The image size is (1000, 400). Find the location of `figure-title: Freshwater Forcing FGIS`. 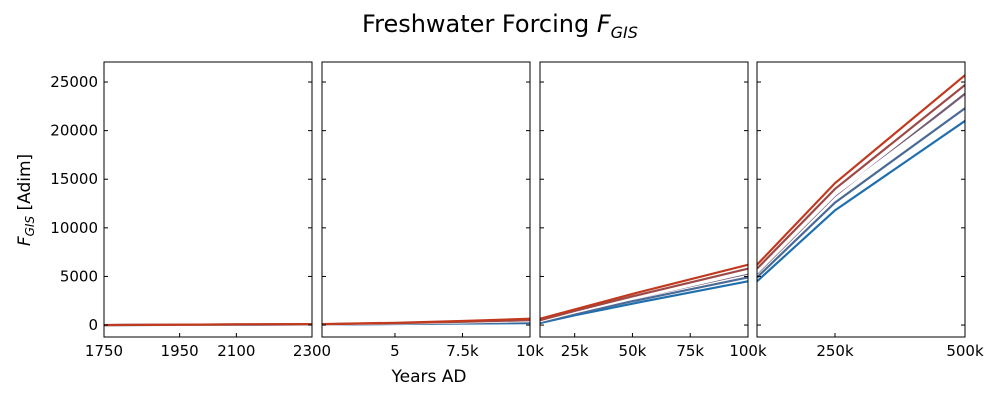

figure-title: Freshwater Forcing FGIS is located at coordinates (500, 26).